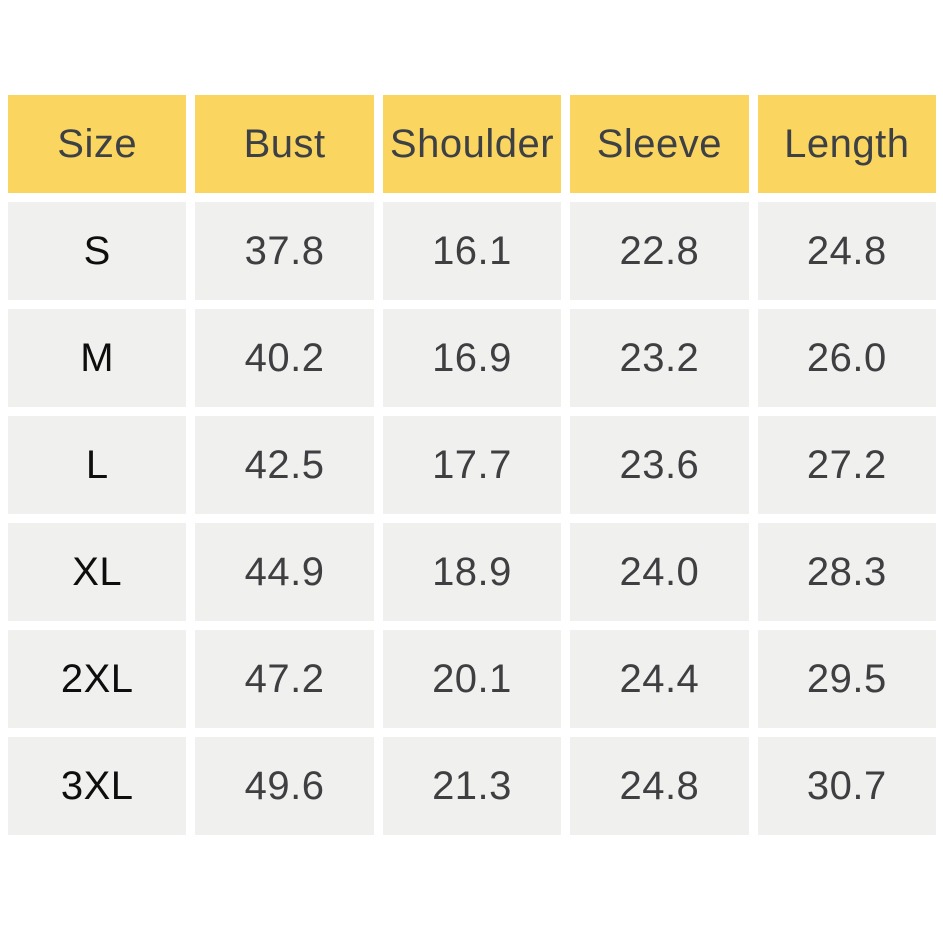  Describe the element at coordinates (97, 786) in the screenshot. I see `size-label-3xl: 3XL` at that location.